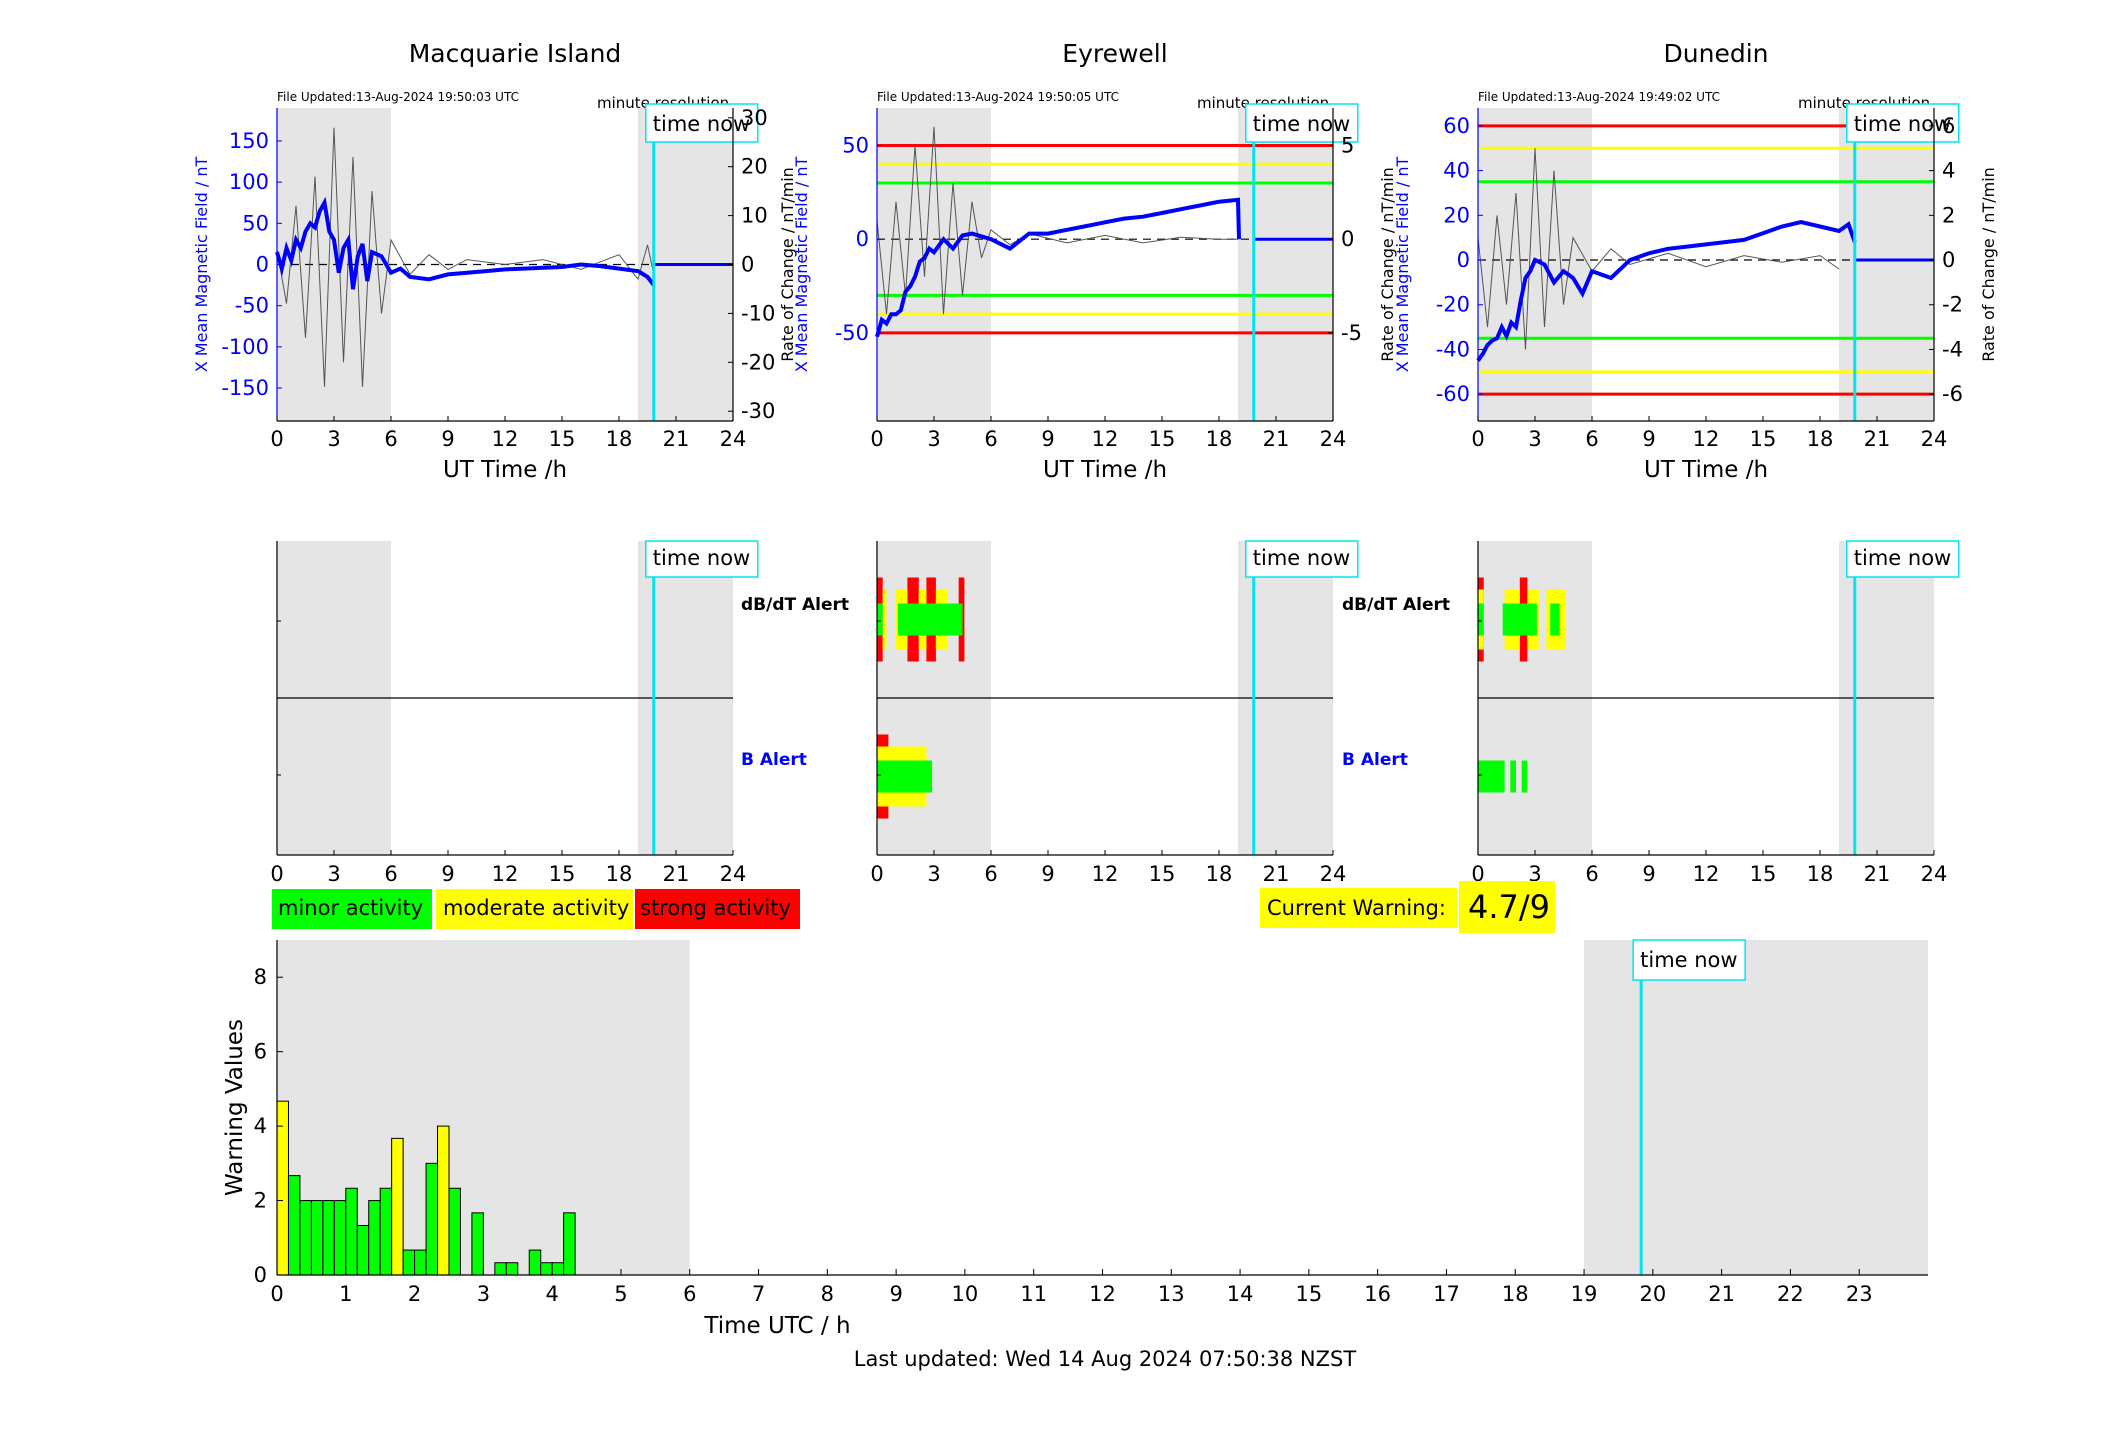 This screenshot has height=1437, width=2117. Describe the element at coordinates (249, 141) in the screenshot. I see `y-left-tick-label: 150` at that location.